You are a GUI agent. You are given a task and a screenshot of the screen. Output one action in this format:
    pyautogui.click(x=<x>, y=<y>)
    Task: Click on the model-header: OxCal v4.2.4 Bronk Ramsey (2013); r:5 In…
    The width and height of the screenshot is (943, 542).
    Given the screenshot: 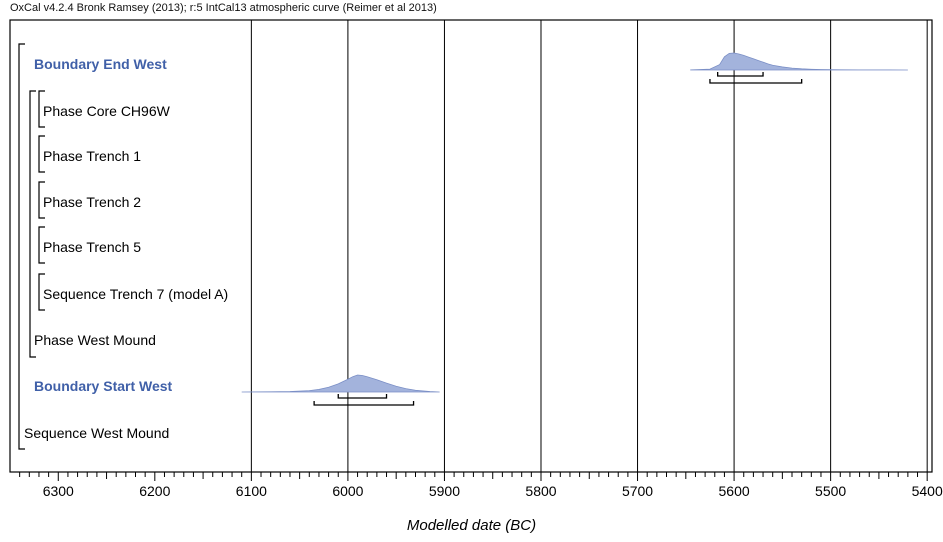 What is the action you would take?
    pyautogui.click(x=223, y=8)
    